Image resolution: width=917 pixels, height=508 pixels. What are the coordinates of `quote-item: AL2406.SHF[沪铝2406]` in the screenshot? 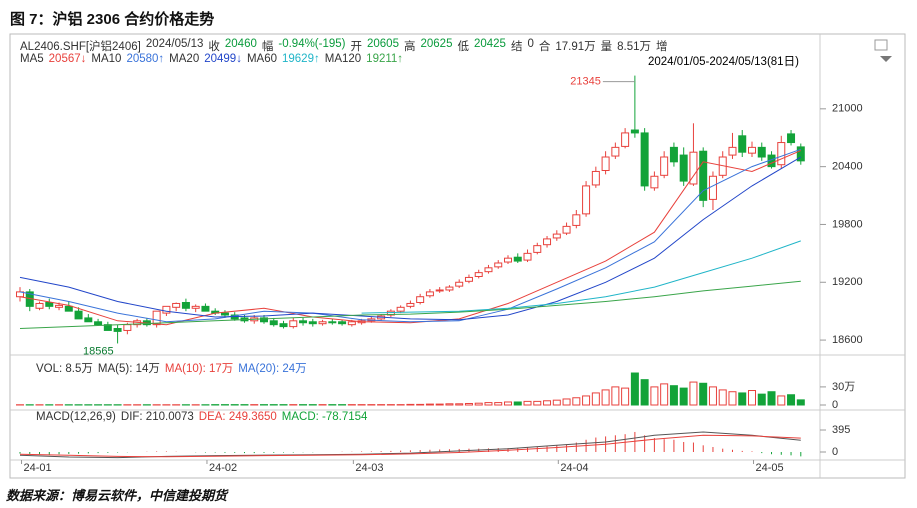 It's located at (80, 47).